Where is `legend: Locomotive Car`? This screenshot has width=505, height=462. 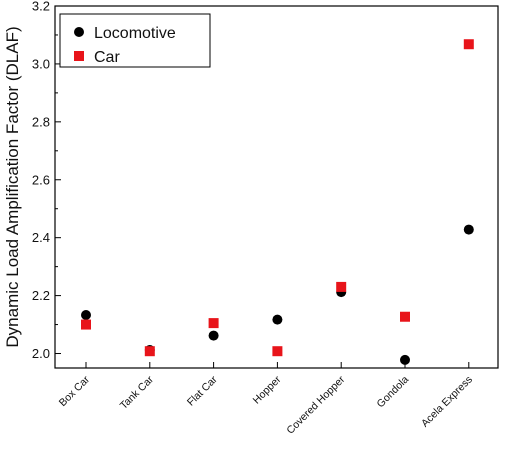
legend: Locomotive Car is located at coordinates (135, 40).